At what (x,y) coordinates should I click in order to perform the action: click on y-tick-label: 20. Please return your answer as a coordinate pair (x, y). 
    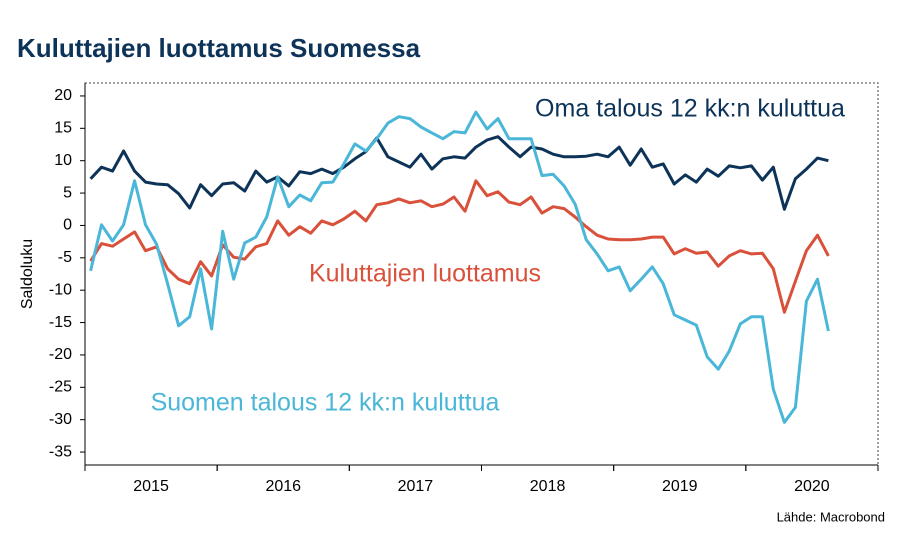
    Looking at the image, I should click on (63, 95).